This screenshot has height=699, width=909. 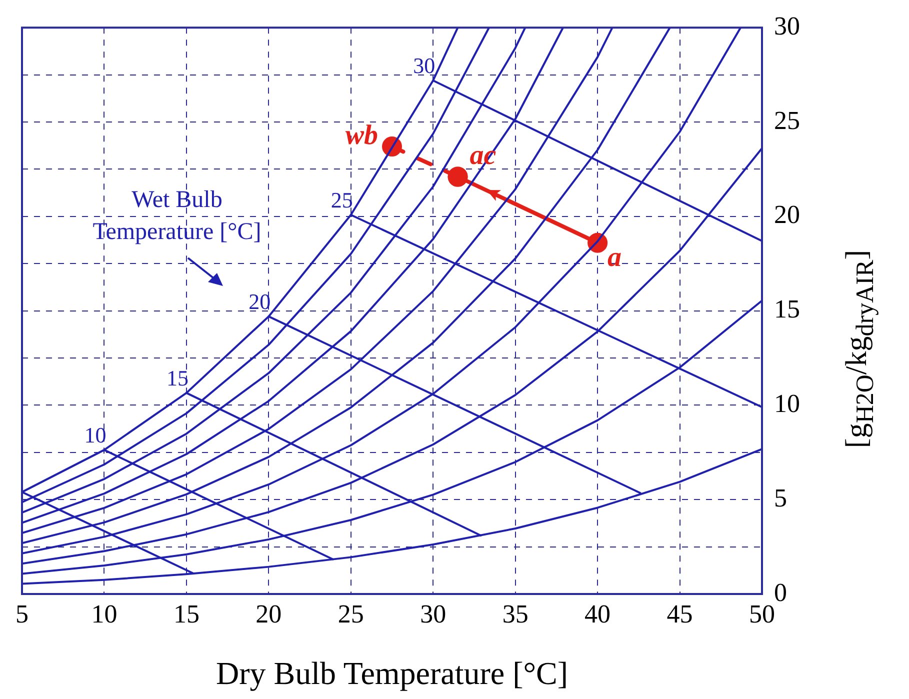 I want to click on y-tick-label: 20, so click(x=787, y=215).